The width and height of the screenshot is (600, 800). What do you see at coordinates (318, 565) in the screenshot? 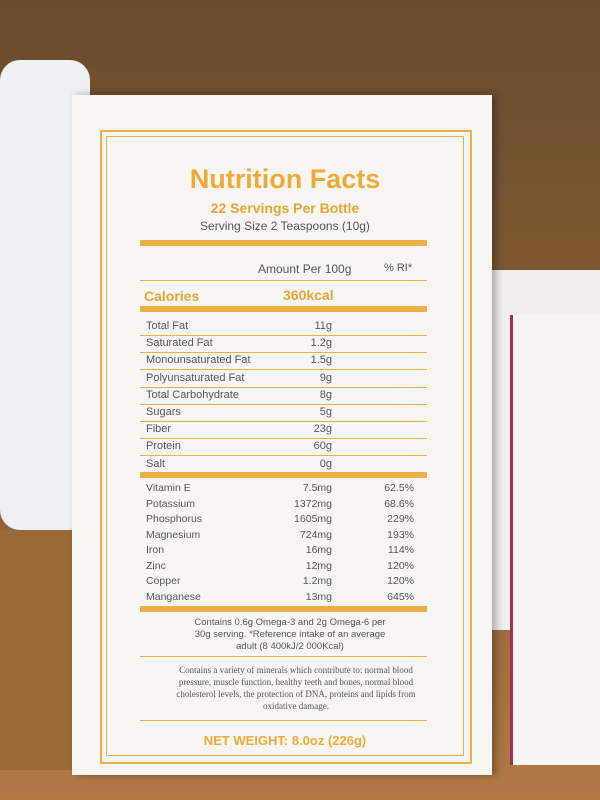
I see `mineral-amount: 12mg` at bounding box center [318, 565].